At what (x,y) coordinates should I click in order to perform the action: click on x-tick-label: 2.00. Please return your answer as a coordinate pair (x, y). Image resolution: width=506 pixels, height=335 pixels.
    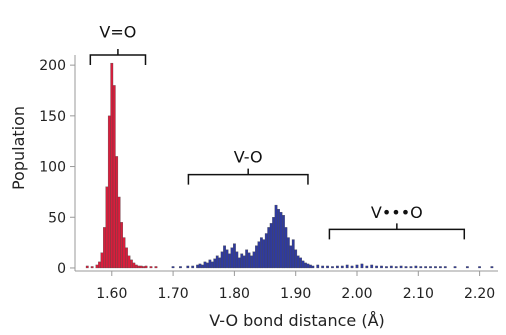
    Looking at the image, I should click on (356, 294).